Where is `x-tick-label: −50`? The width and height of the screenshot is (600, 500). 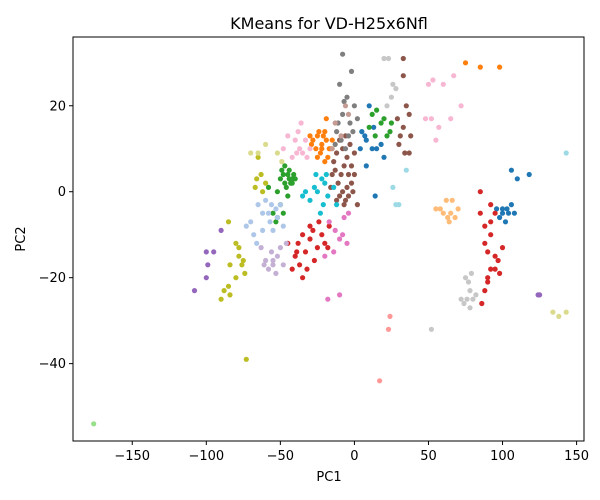 x-tick-label: −50 is located at coordinates (280, 456).